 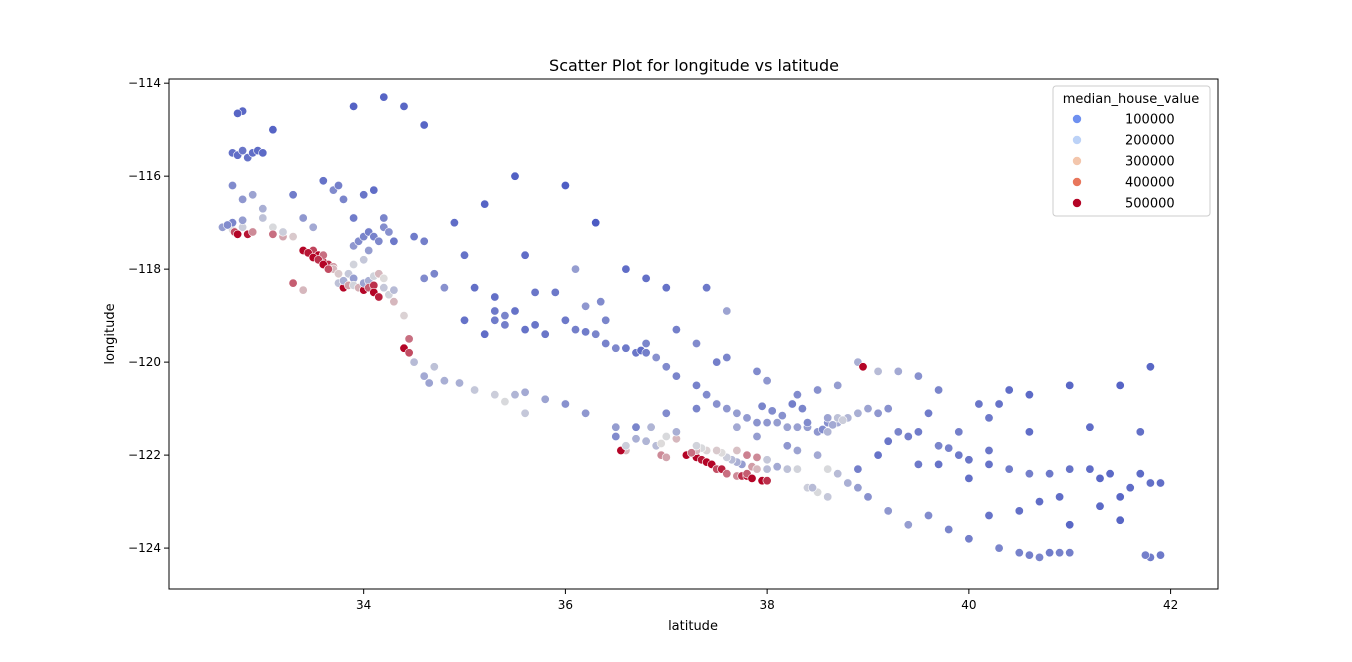 What do you see at coordinates (144, 176) in the screenshot?
I see `y-tick-label: −116` at bounding box center [144, 176].